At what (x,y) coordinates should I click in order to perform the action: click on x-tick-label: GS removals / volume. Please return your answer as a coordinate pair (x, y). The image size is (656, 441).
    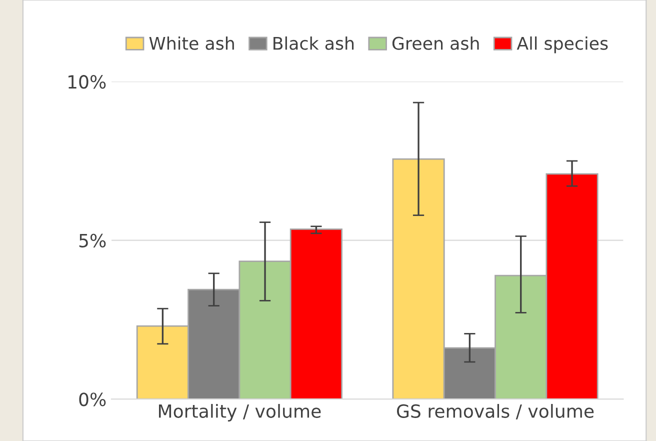
    Looking at the image, I should click on (495, 412).